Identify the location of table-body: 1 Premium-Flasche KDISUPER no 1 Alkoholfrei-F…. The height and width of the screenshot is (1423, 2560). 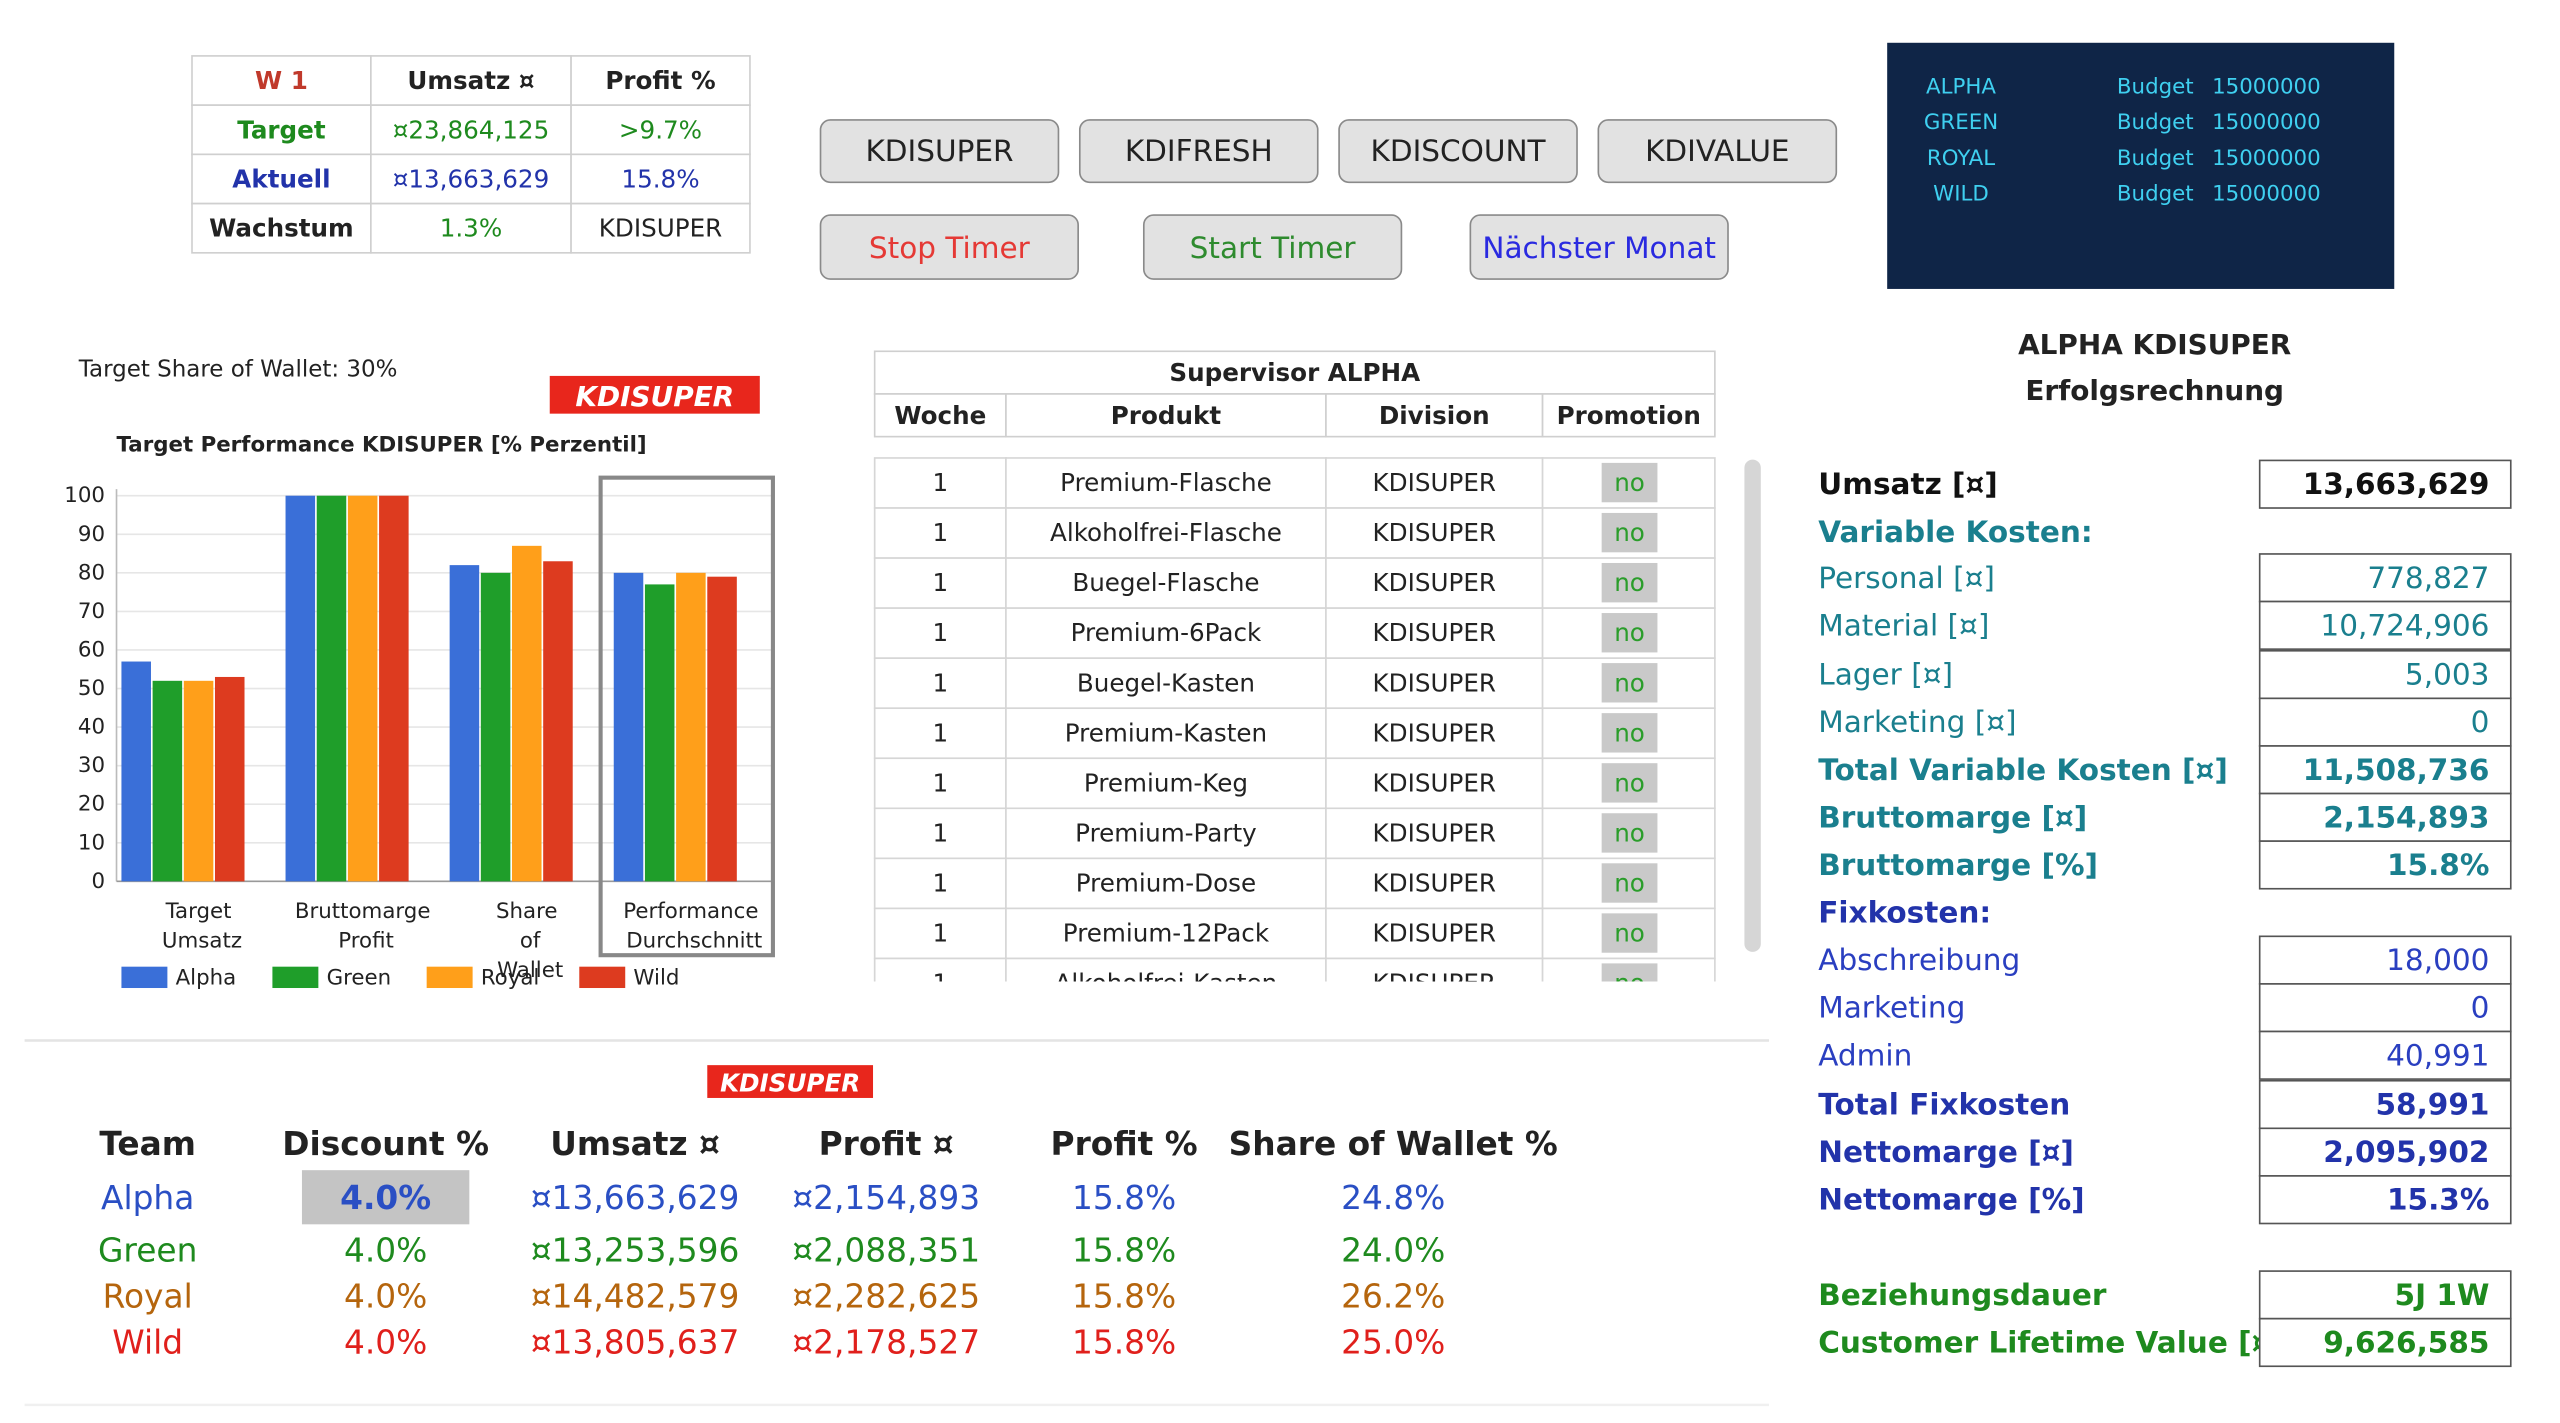
(1294, 729).